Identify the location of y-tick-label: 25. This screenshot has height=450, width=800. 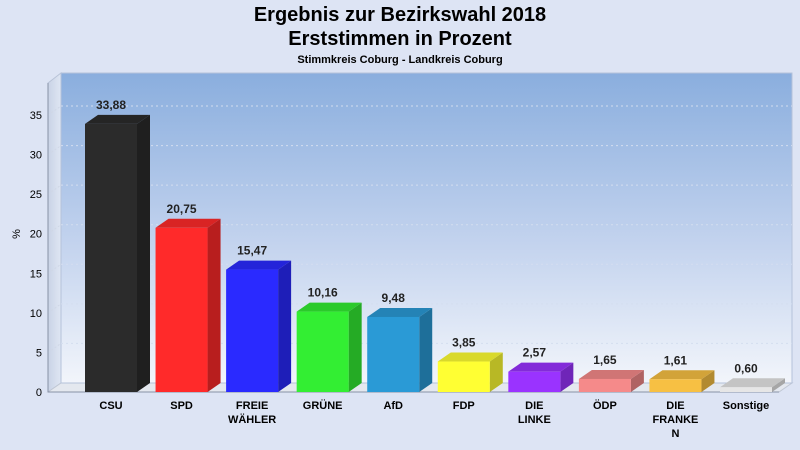
(36, 195).